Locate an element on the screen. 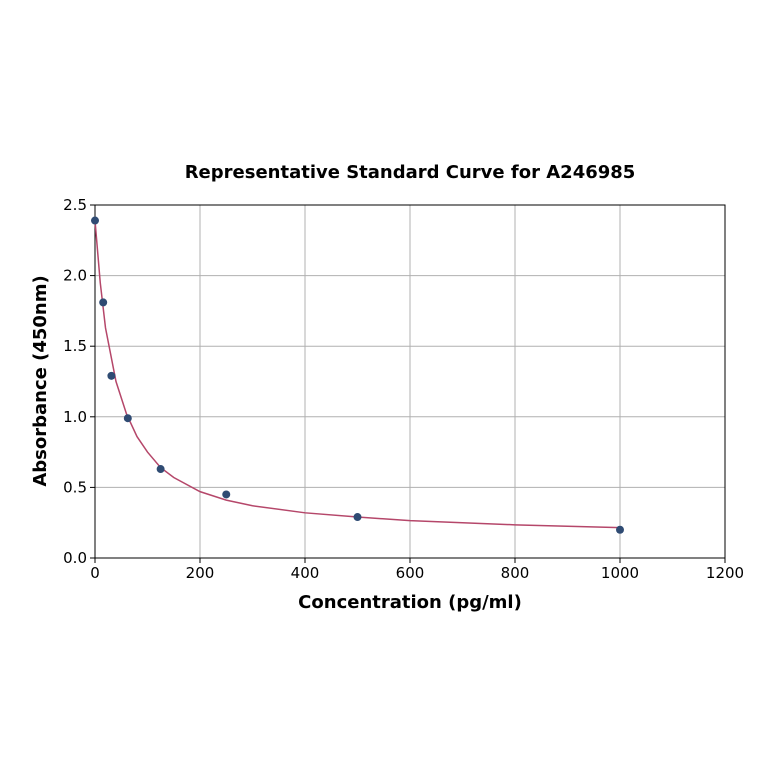 This screenshot has width=764, height=764. y-tick-label: 0.0 is located at coordinates (75, 558).